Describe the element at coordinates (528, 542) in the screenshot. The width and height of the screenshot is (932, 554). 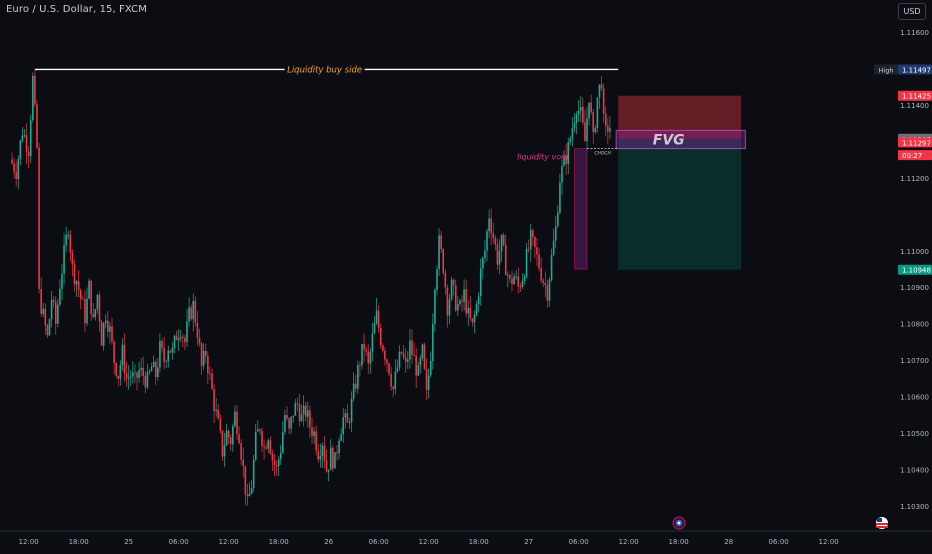
I see `time-tick-label: 27` at that location.